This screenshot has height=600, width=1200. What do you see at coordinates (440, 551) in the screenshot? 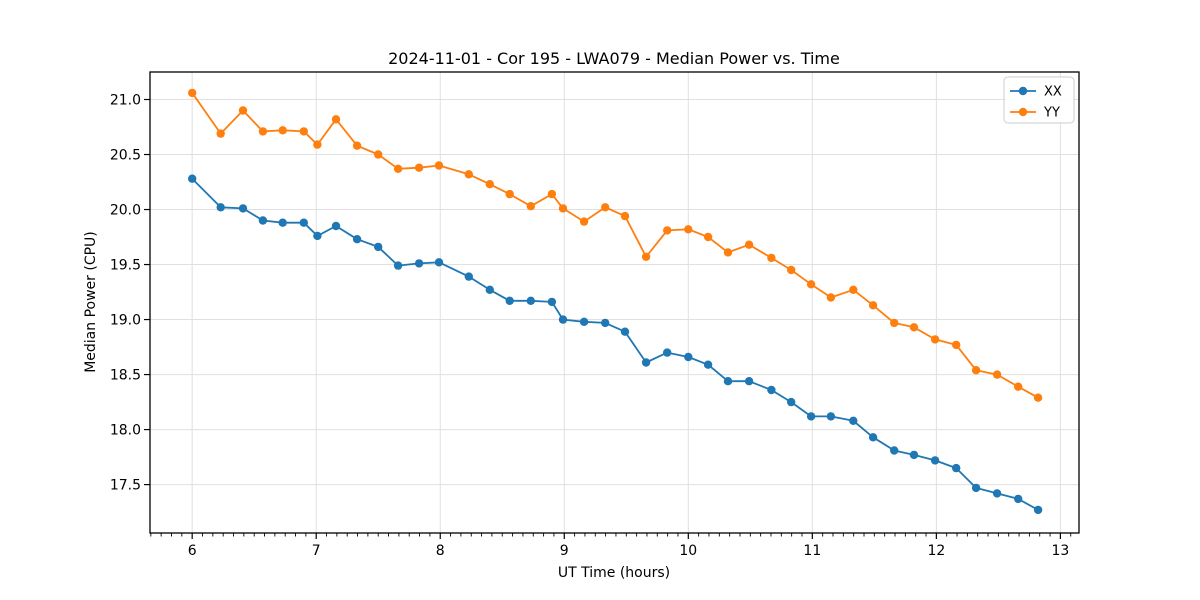
I see `x-tick-label: 8` at bounding box center [440, 551].